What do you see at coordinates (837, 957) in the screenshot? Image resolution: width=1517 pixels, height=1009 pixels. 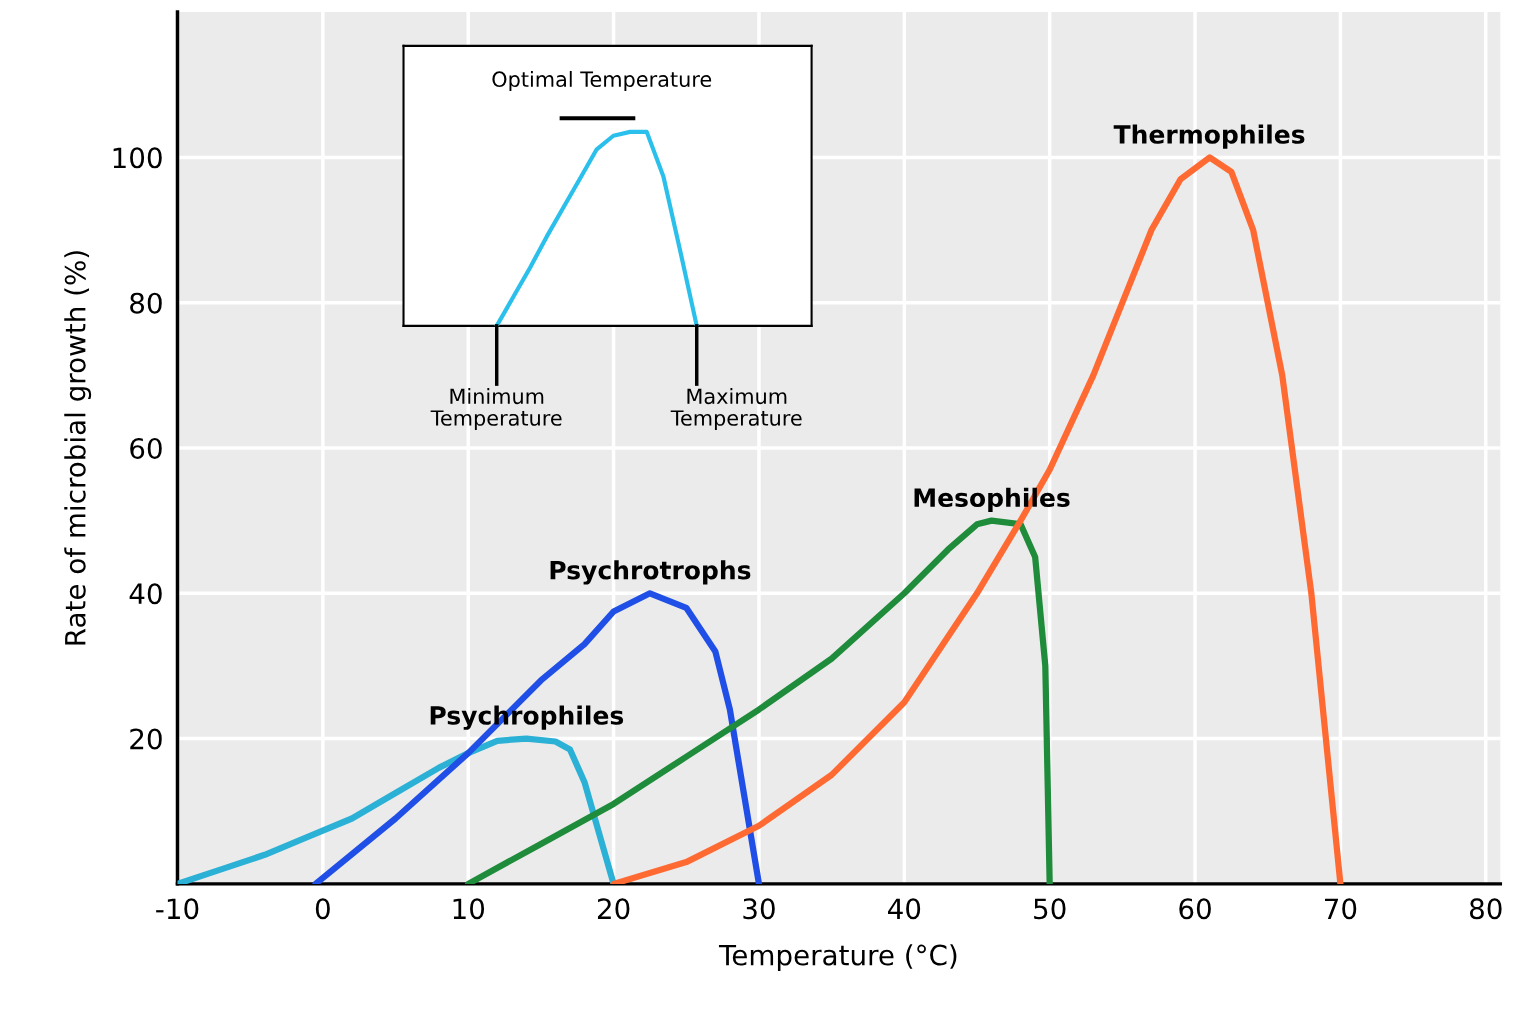 I see `x-axis-title: Temperature (°C)` at bounding box center [837, 957].